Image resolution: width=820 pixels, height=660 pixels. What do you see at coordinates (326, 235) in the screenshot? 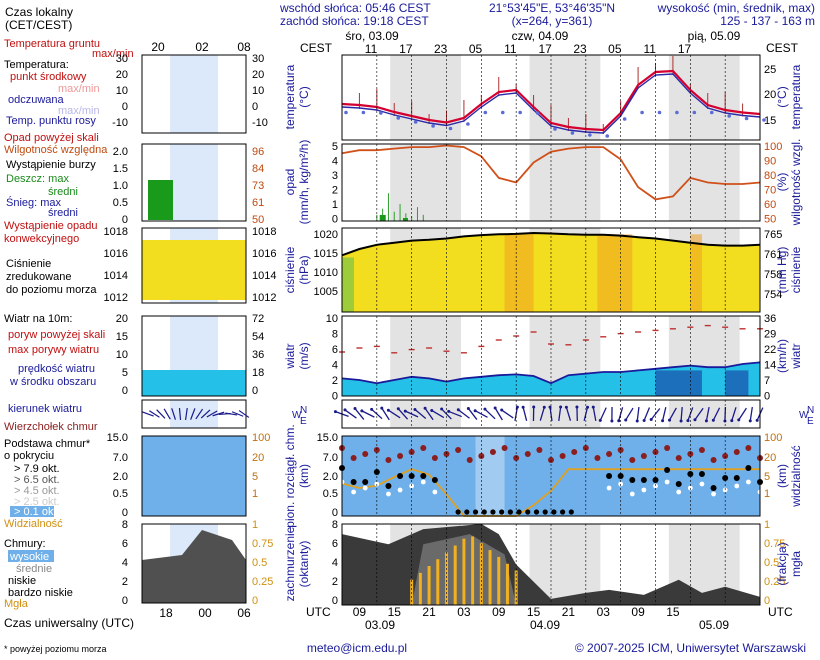
I see `label: 1020` at bounding box center [326, 235].